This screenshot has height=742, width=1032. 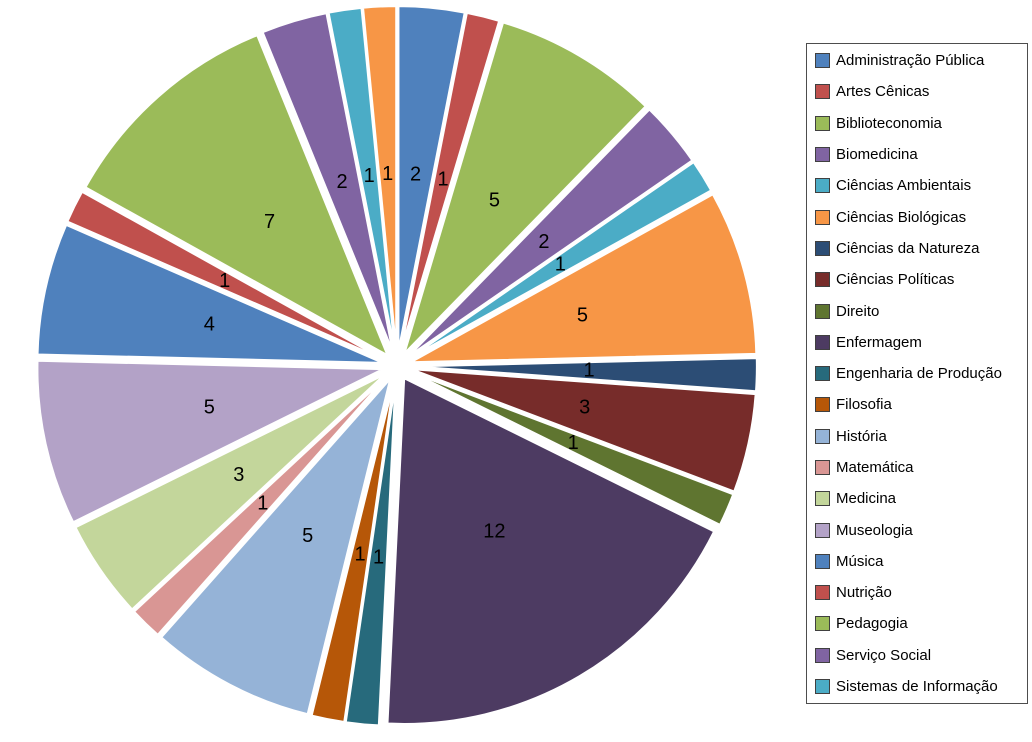 What do you see at coordinates (921, 467) in the screenshot?
I see `legend-item: Matemática` at bounding box center [921, 467].